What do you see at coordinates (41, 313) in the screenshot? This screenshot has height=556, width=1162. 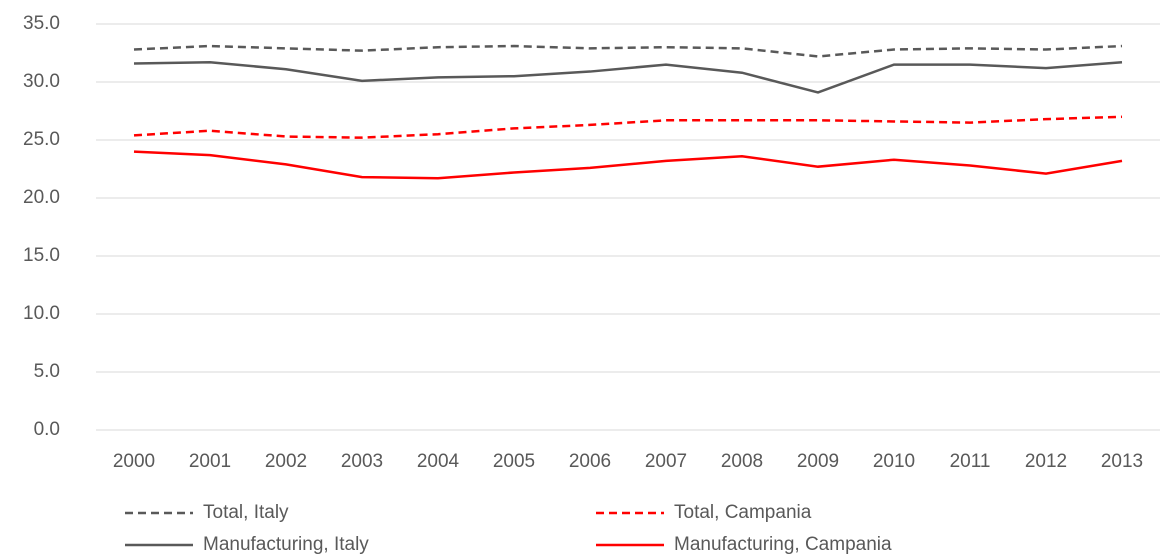 I see `y-tick-label: 10.0` at bounding box center [41, 313].